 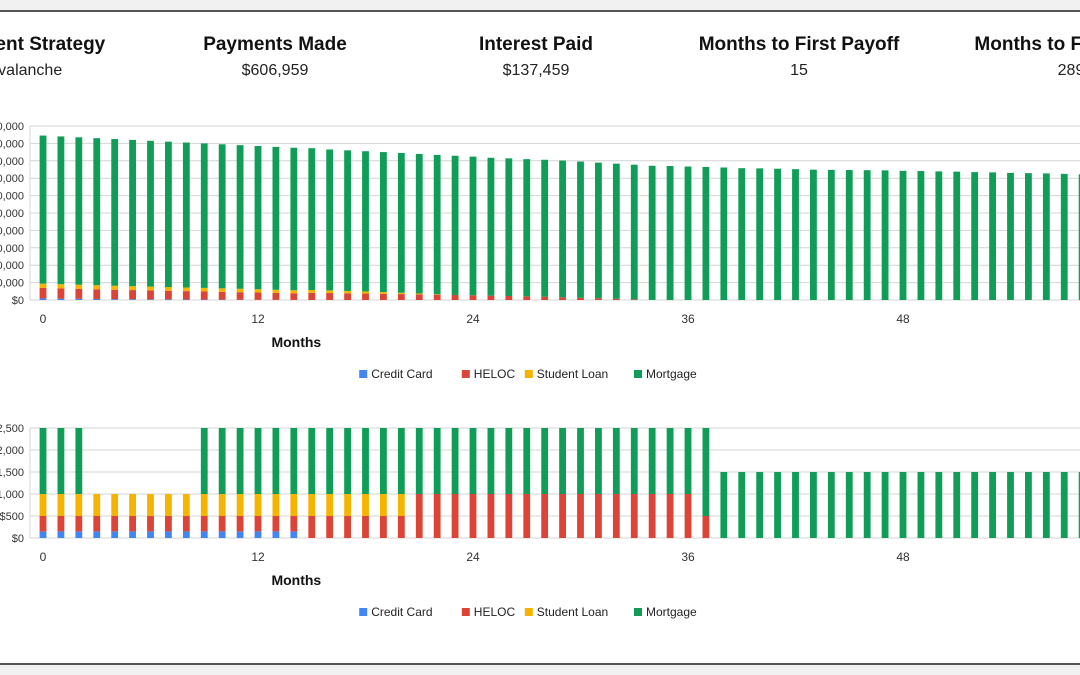 What do you see at coordinates (275, 57) in the screenshot?
I see `stat-payments-made: Payments Made $606,959` at bounding box center [275, 57].